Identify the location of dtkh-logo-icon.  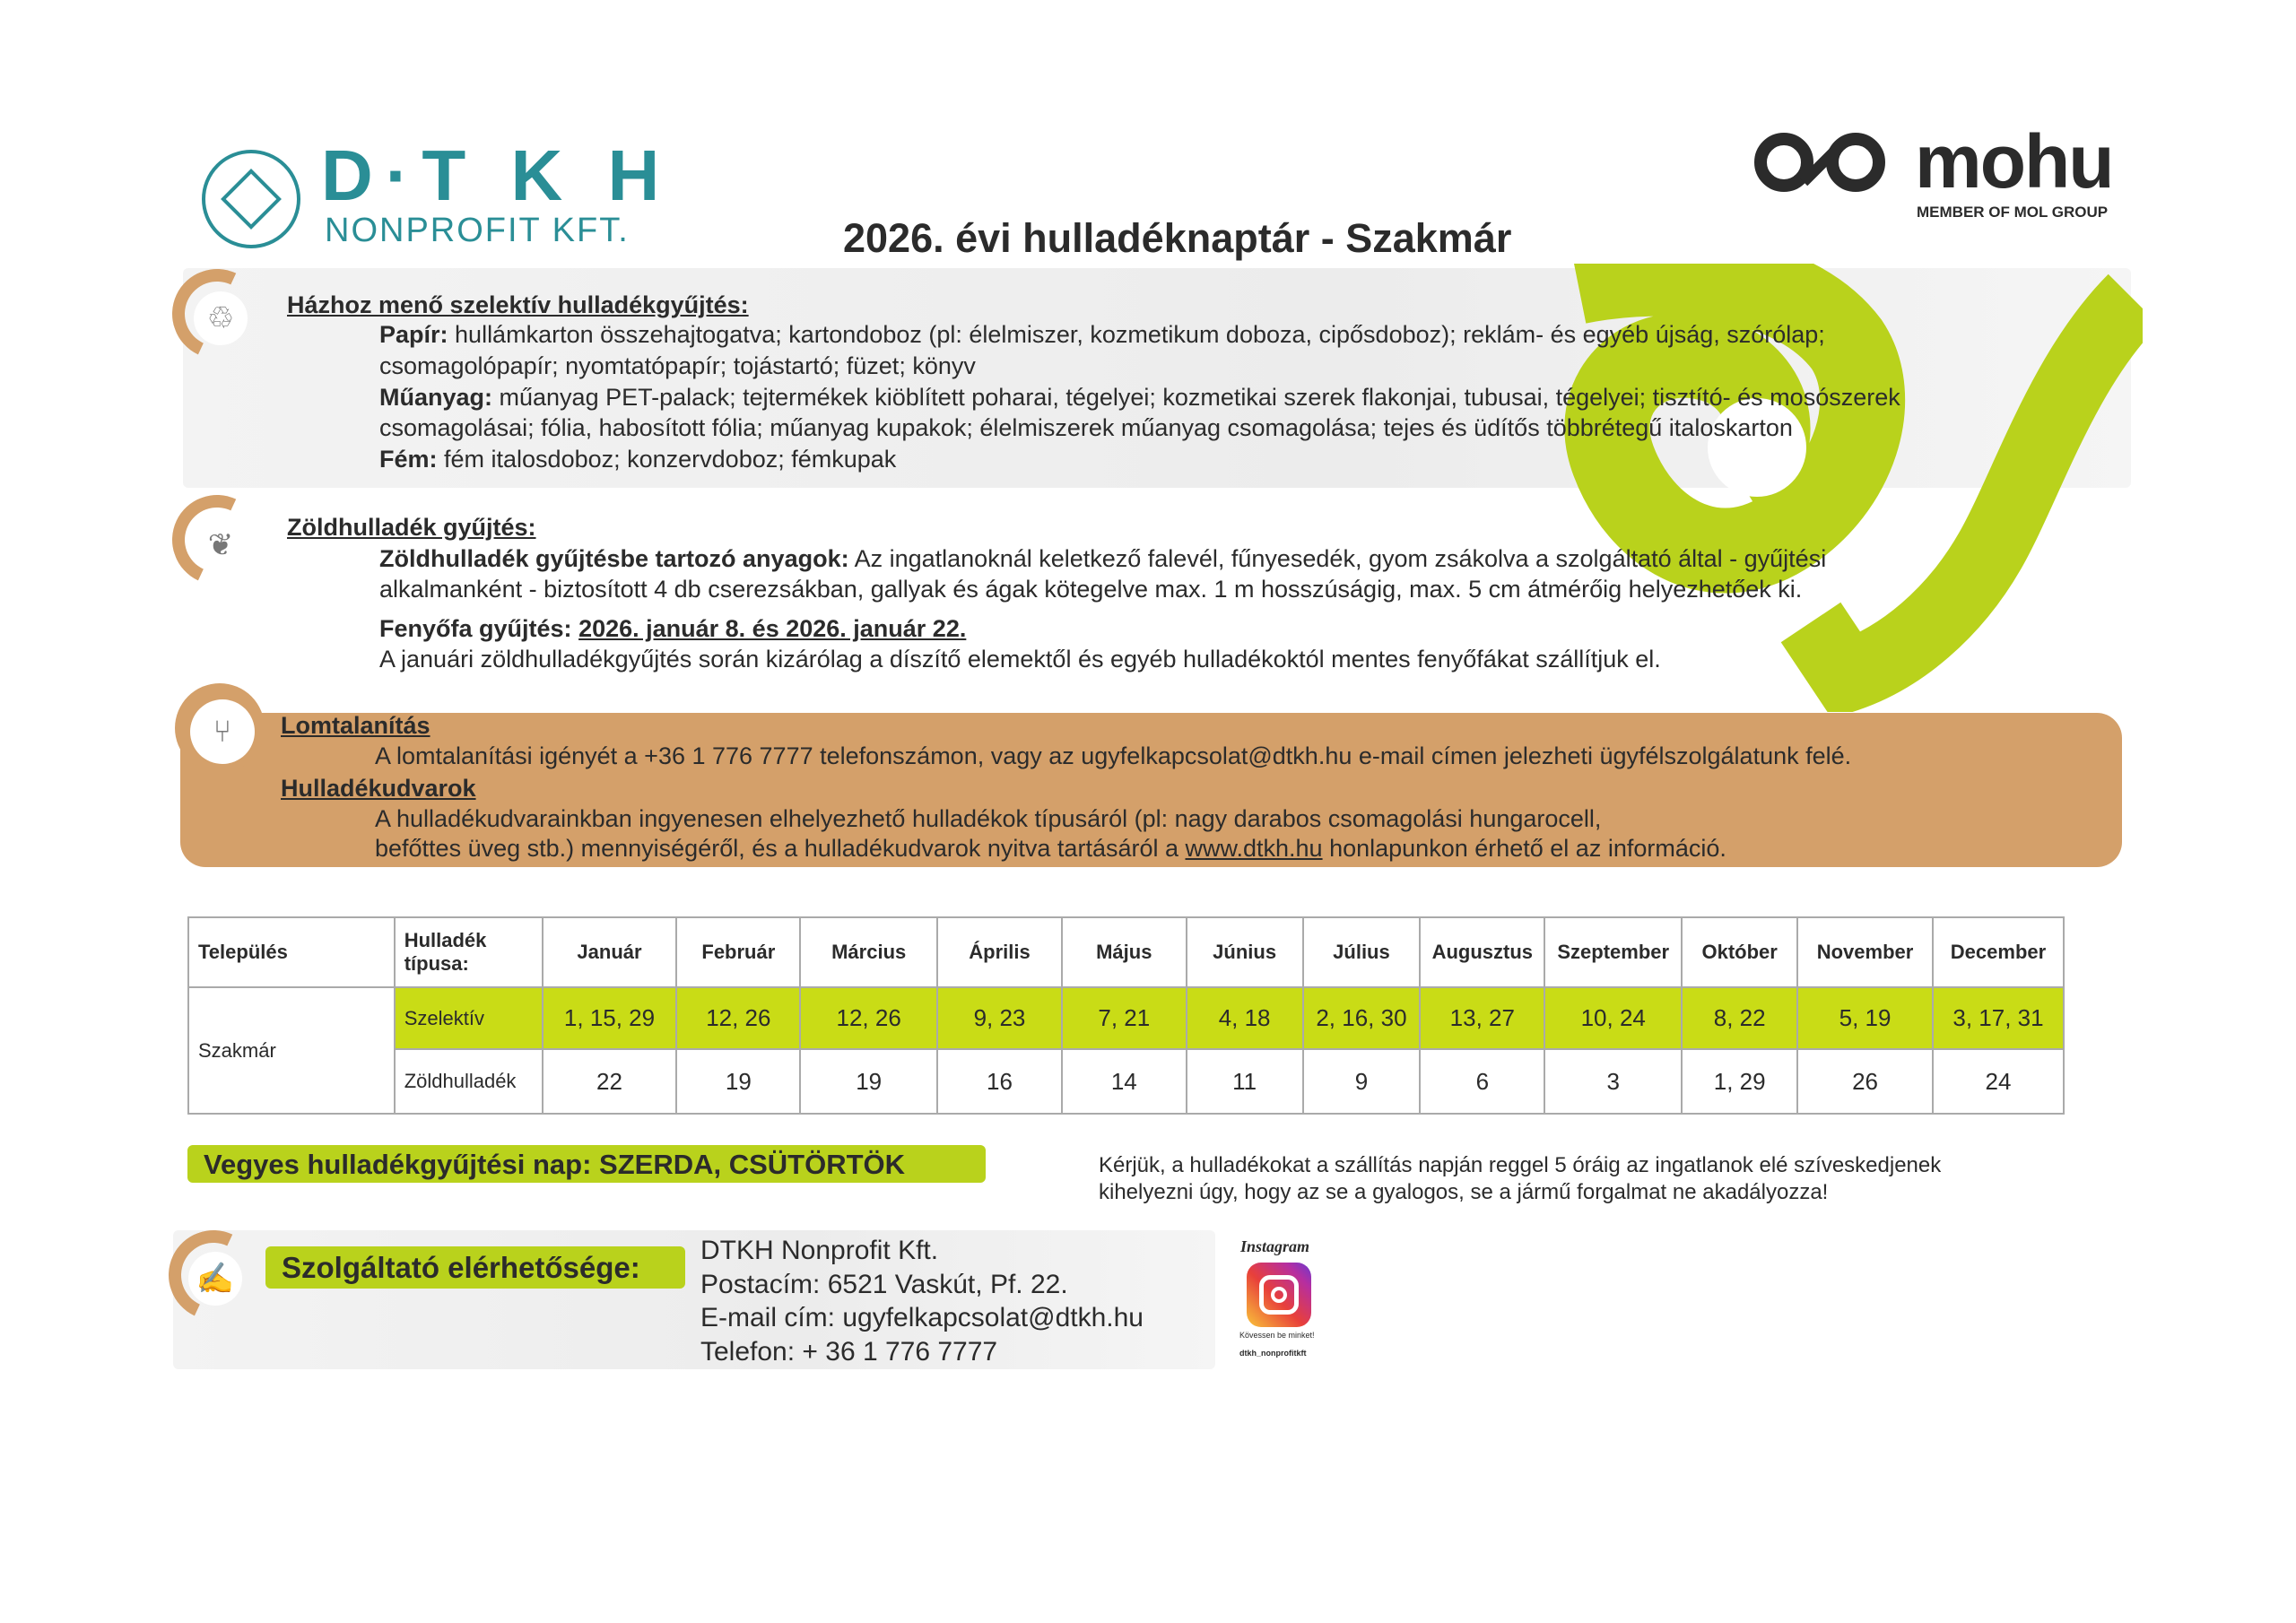
(251, 199).